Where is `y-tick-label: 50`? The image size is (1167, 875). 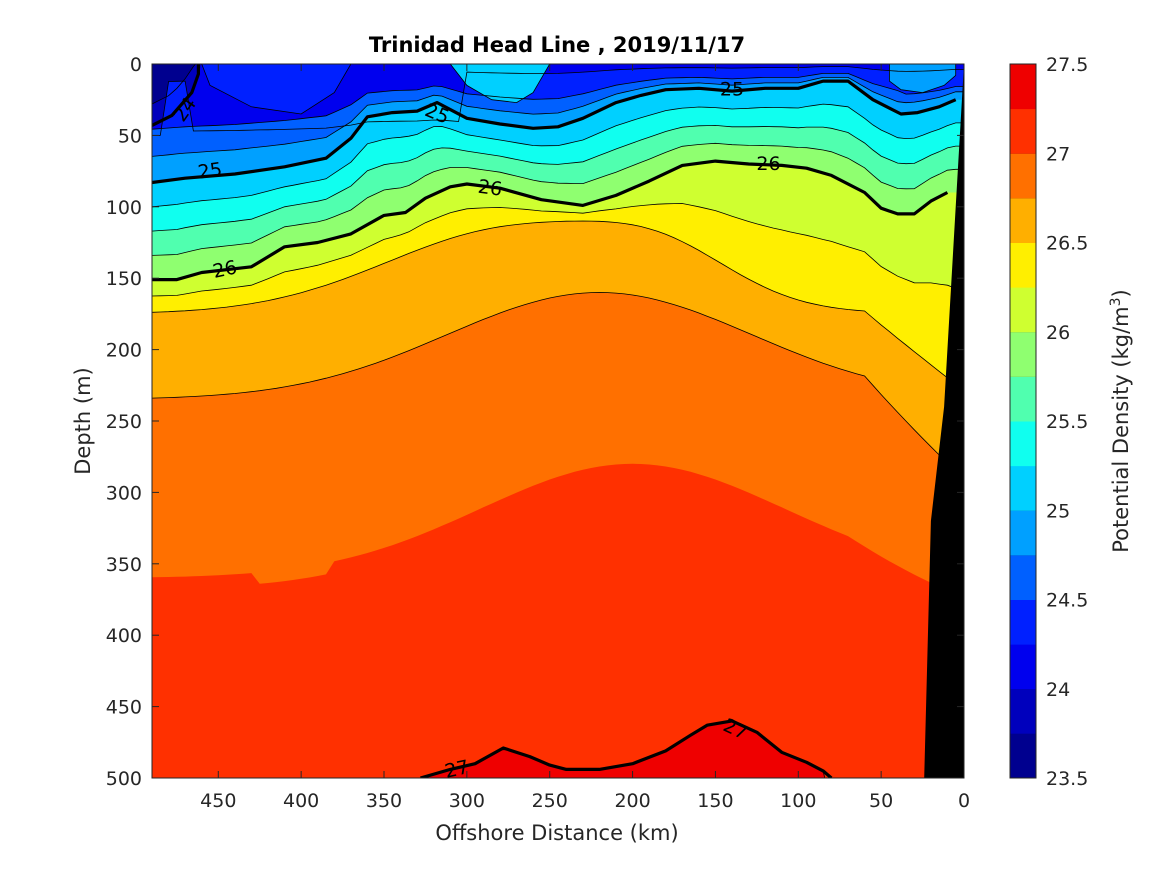 y-tick-label: 50 is located at coordinates (130, 136).